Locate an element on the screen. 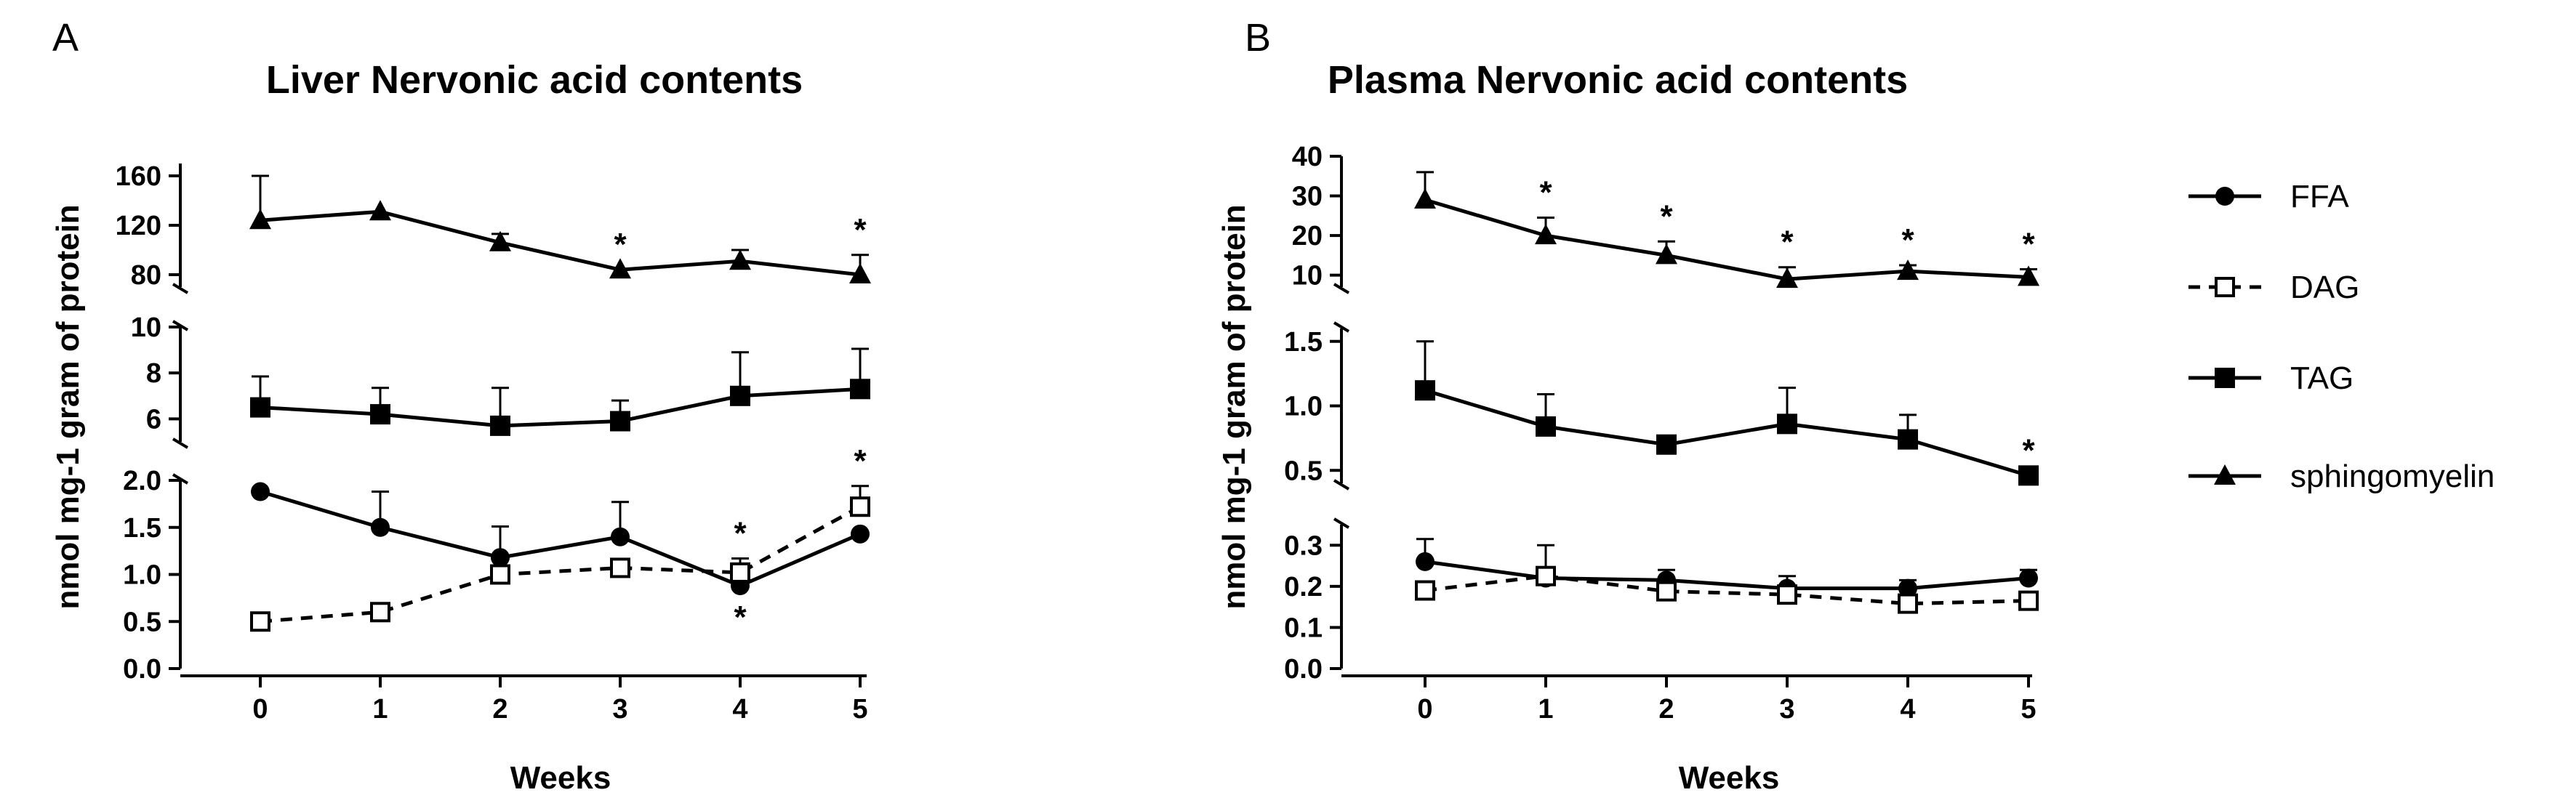 The width and height of the screenshot is (2576, 811). significance-star-sphingomyelin-a: * is located at coordinates (620, 244).